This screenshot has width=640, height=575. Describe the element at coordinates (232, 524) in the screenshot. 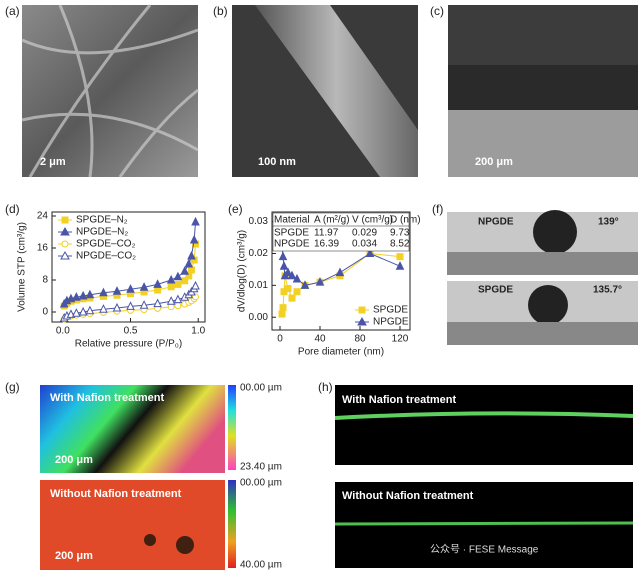

I see `colorbar` at that location.